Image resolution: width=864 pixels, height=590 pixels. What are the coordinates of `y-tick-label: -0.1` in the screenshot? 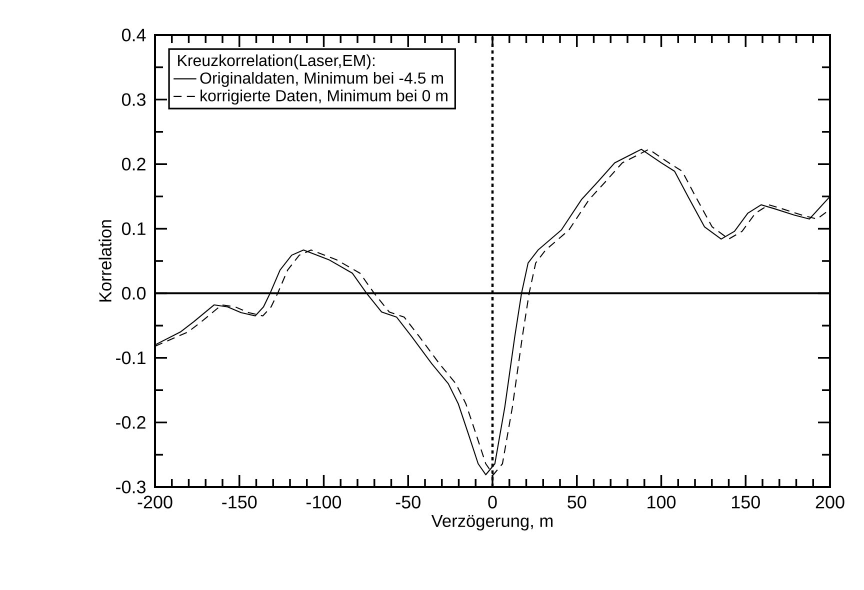 It's located at (131, 357).